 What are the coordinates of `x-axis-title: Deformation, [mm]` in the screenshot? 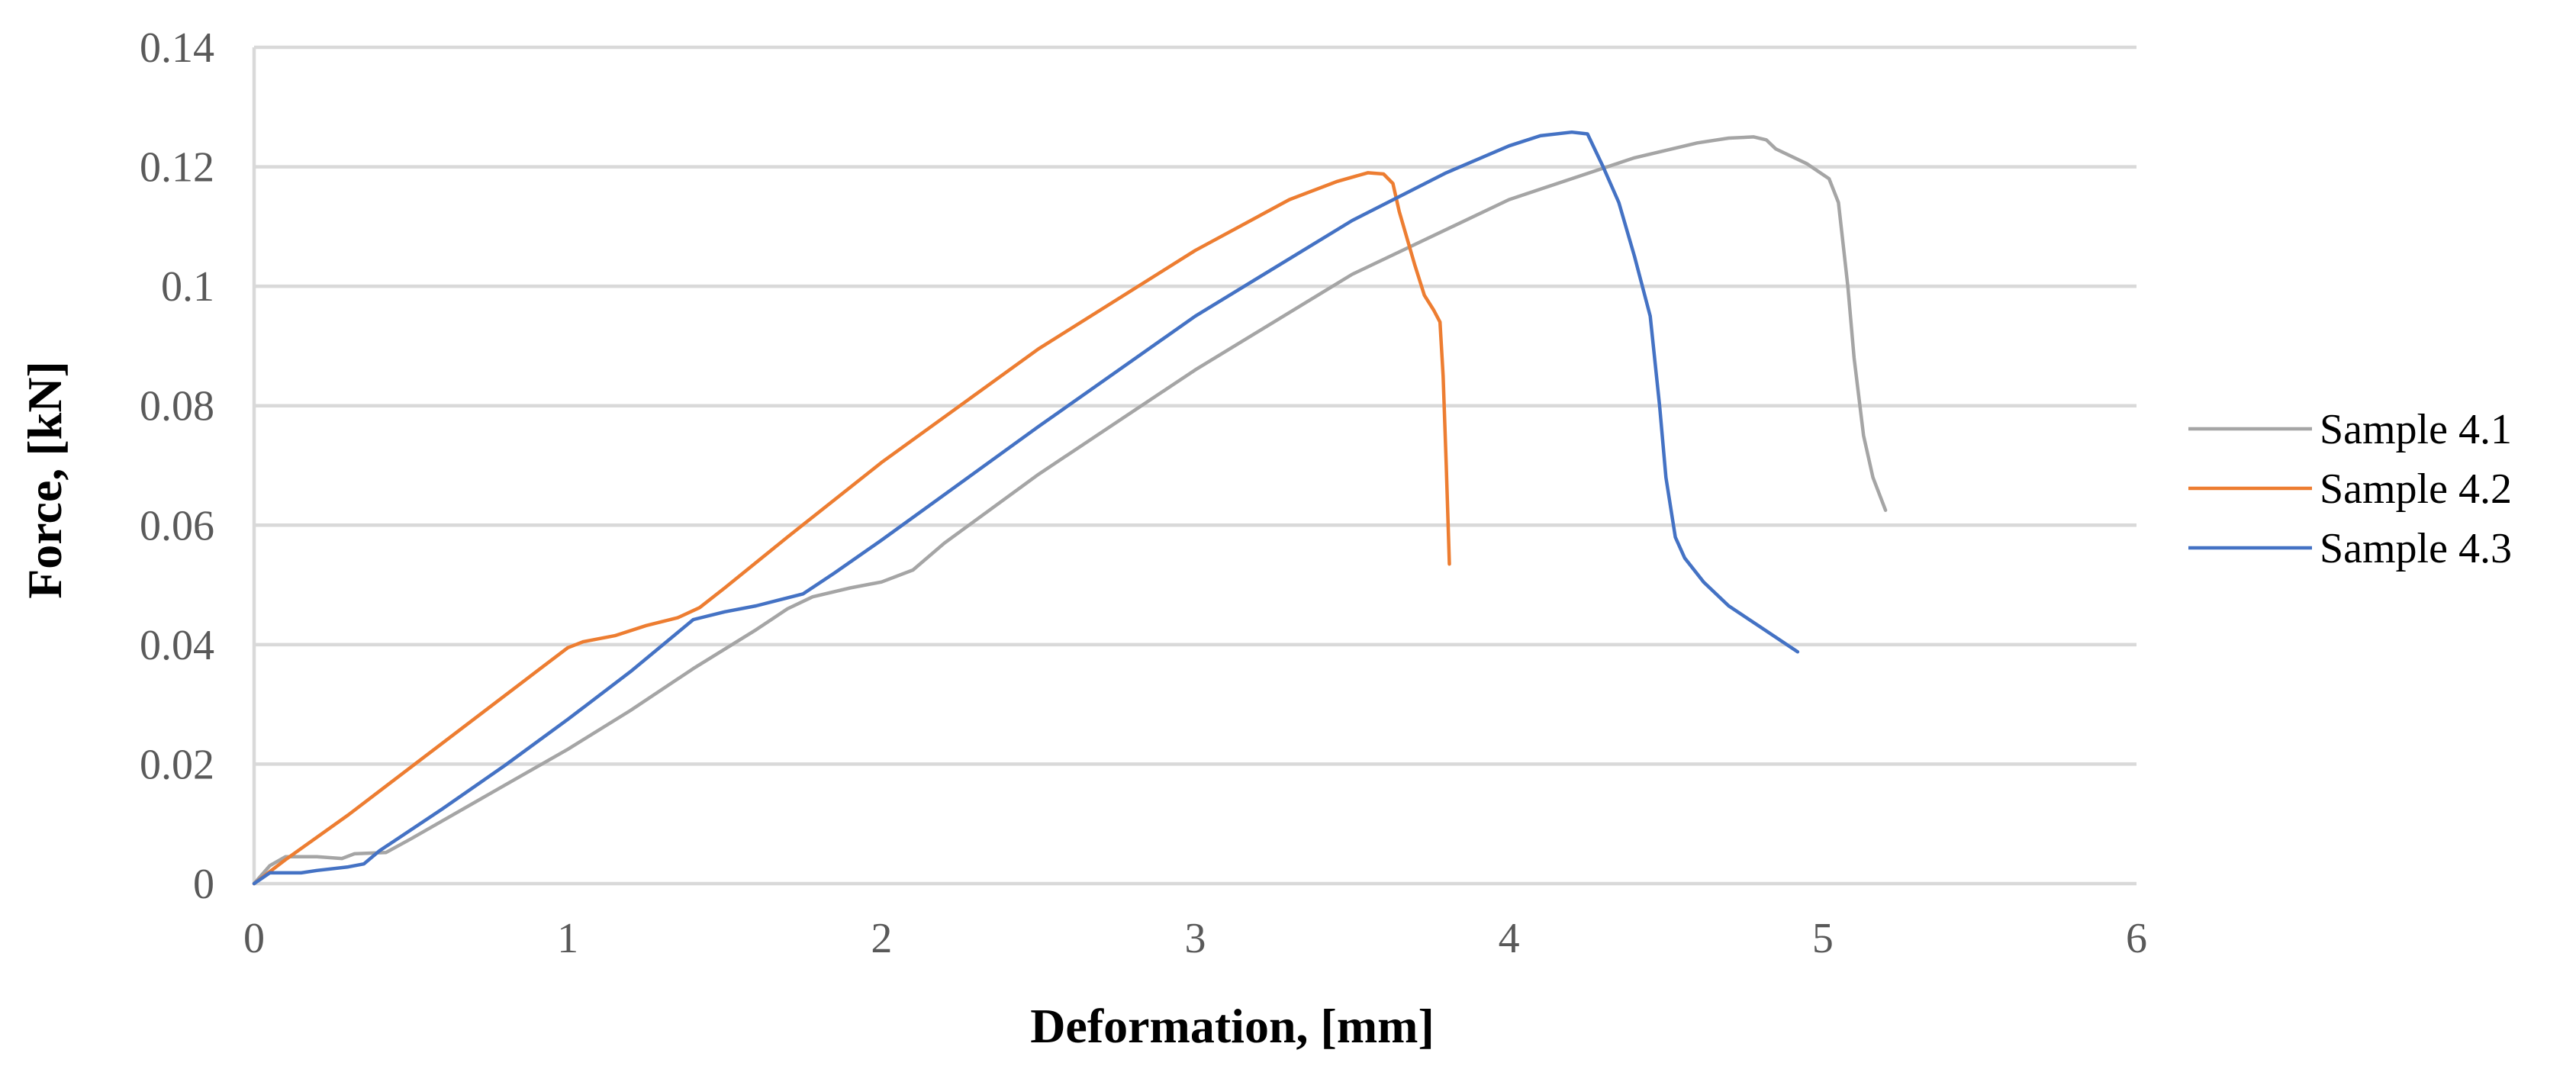 It's located at (1232, 1026).